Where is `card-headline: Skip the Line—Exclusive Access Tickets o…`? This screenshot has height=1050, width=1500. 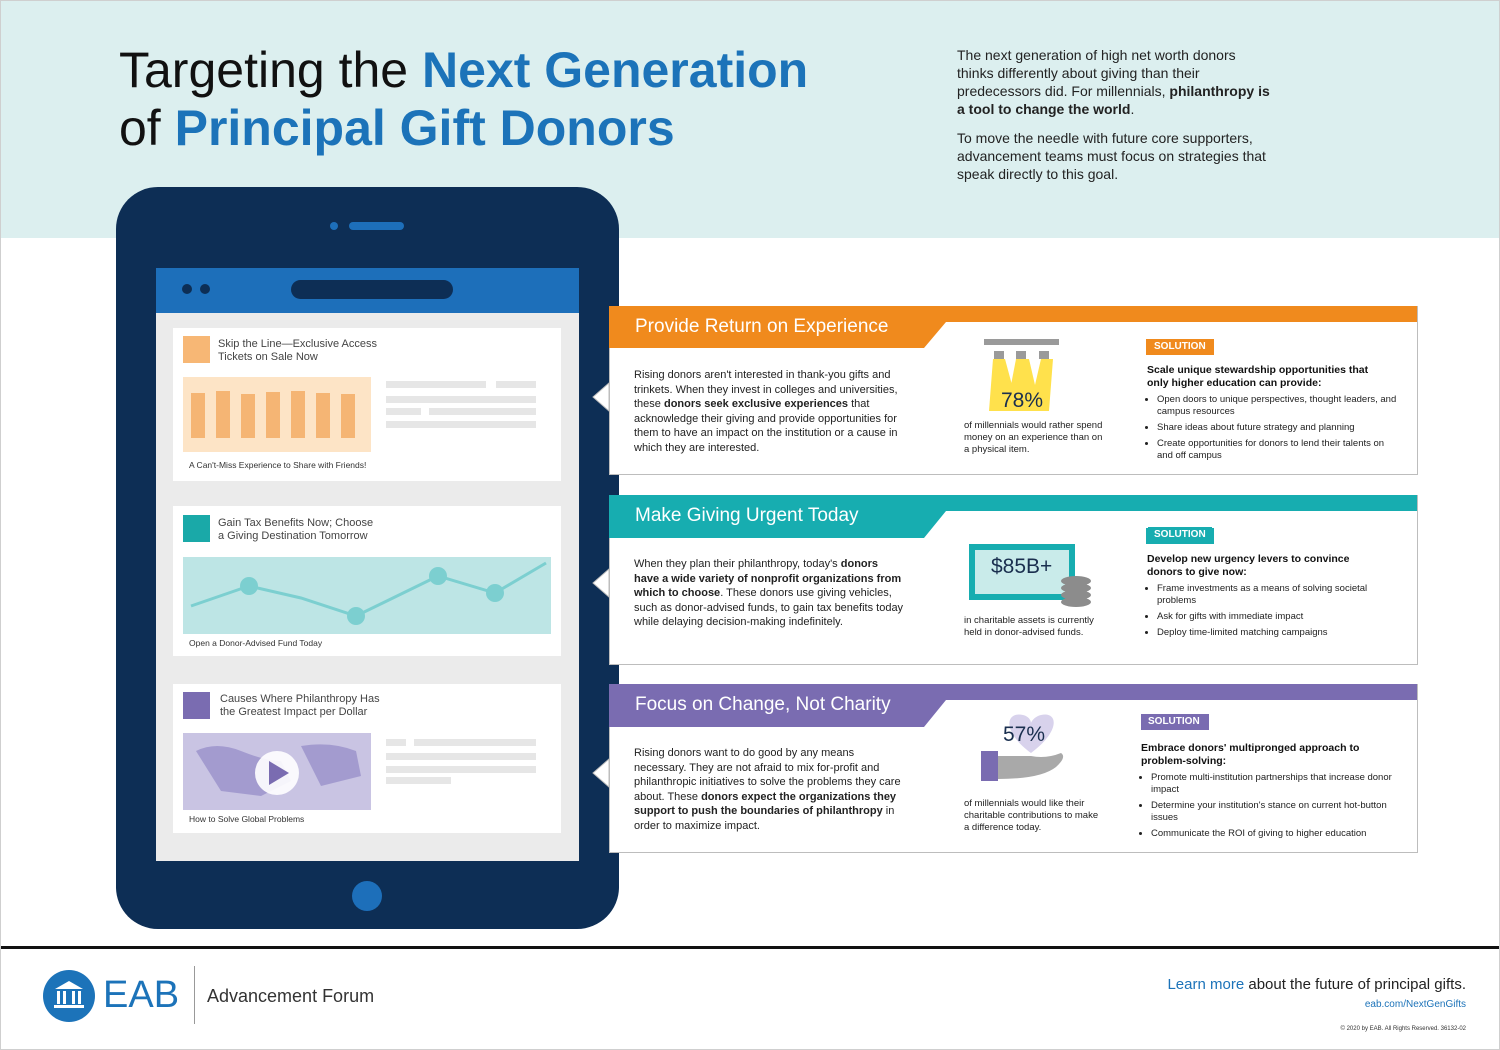
card-headline: Skip the Line—Exclusive Access Tickets o… is located at coordinates (297, 350).